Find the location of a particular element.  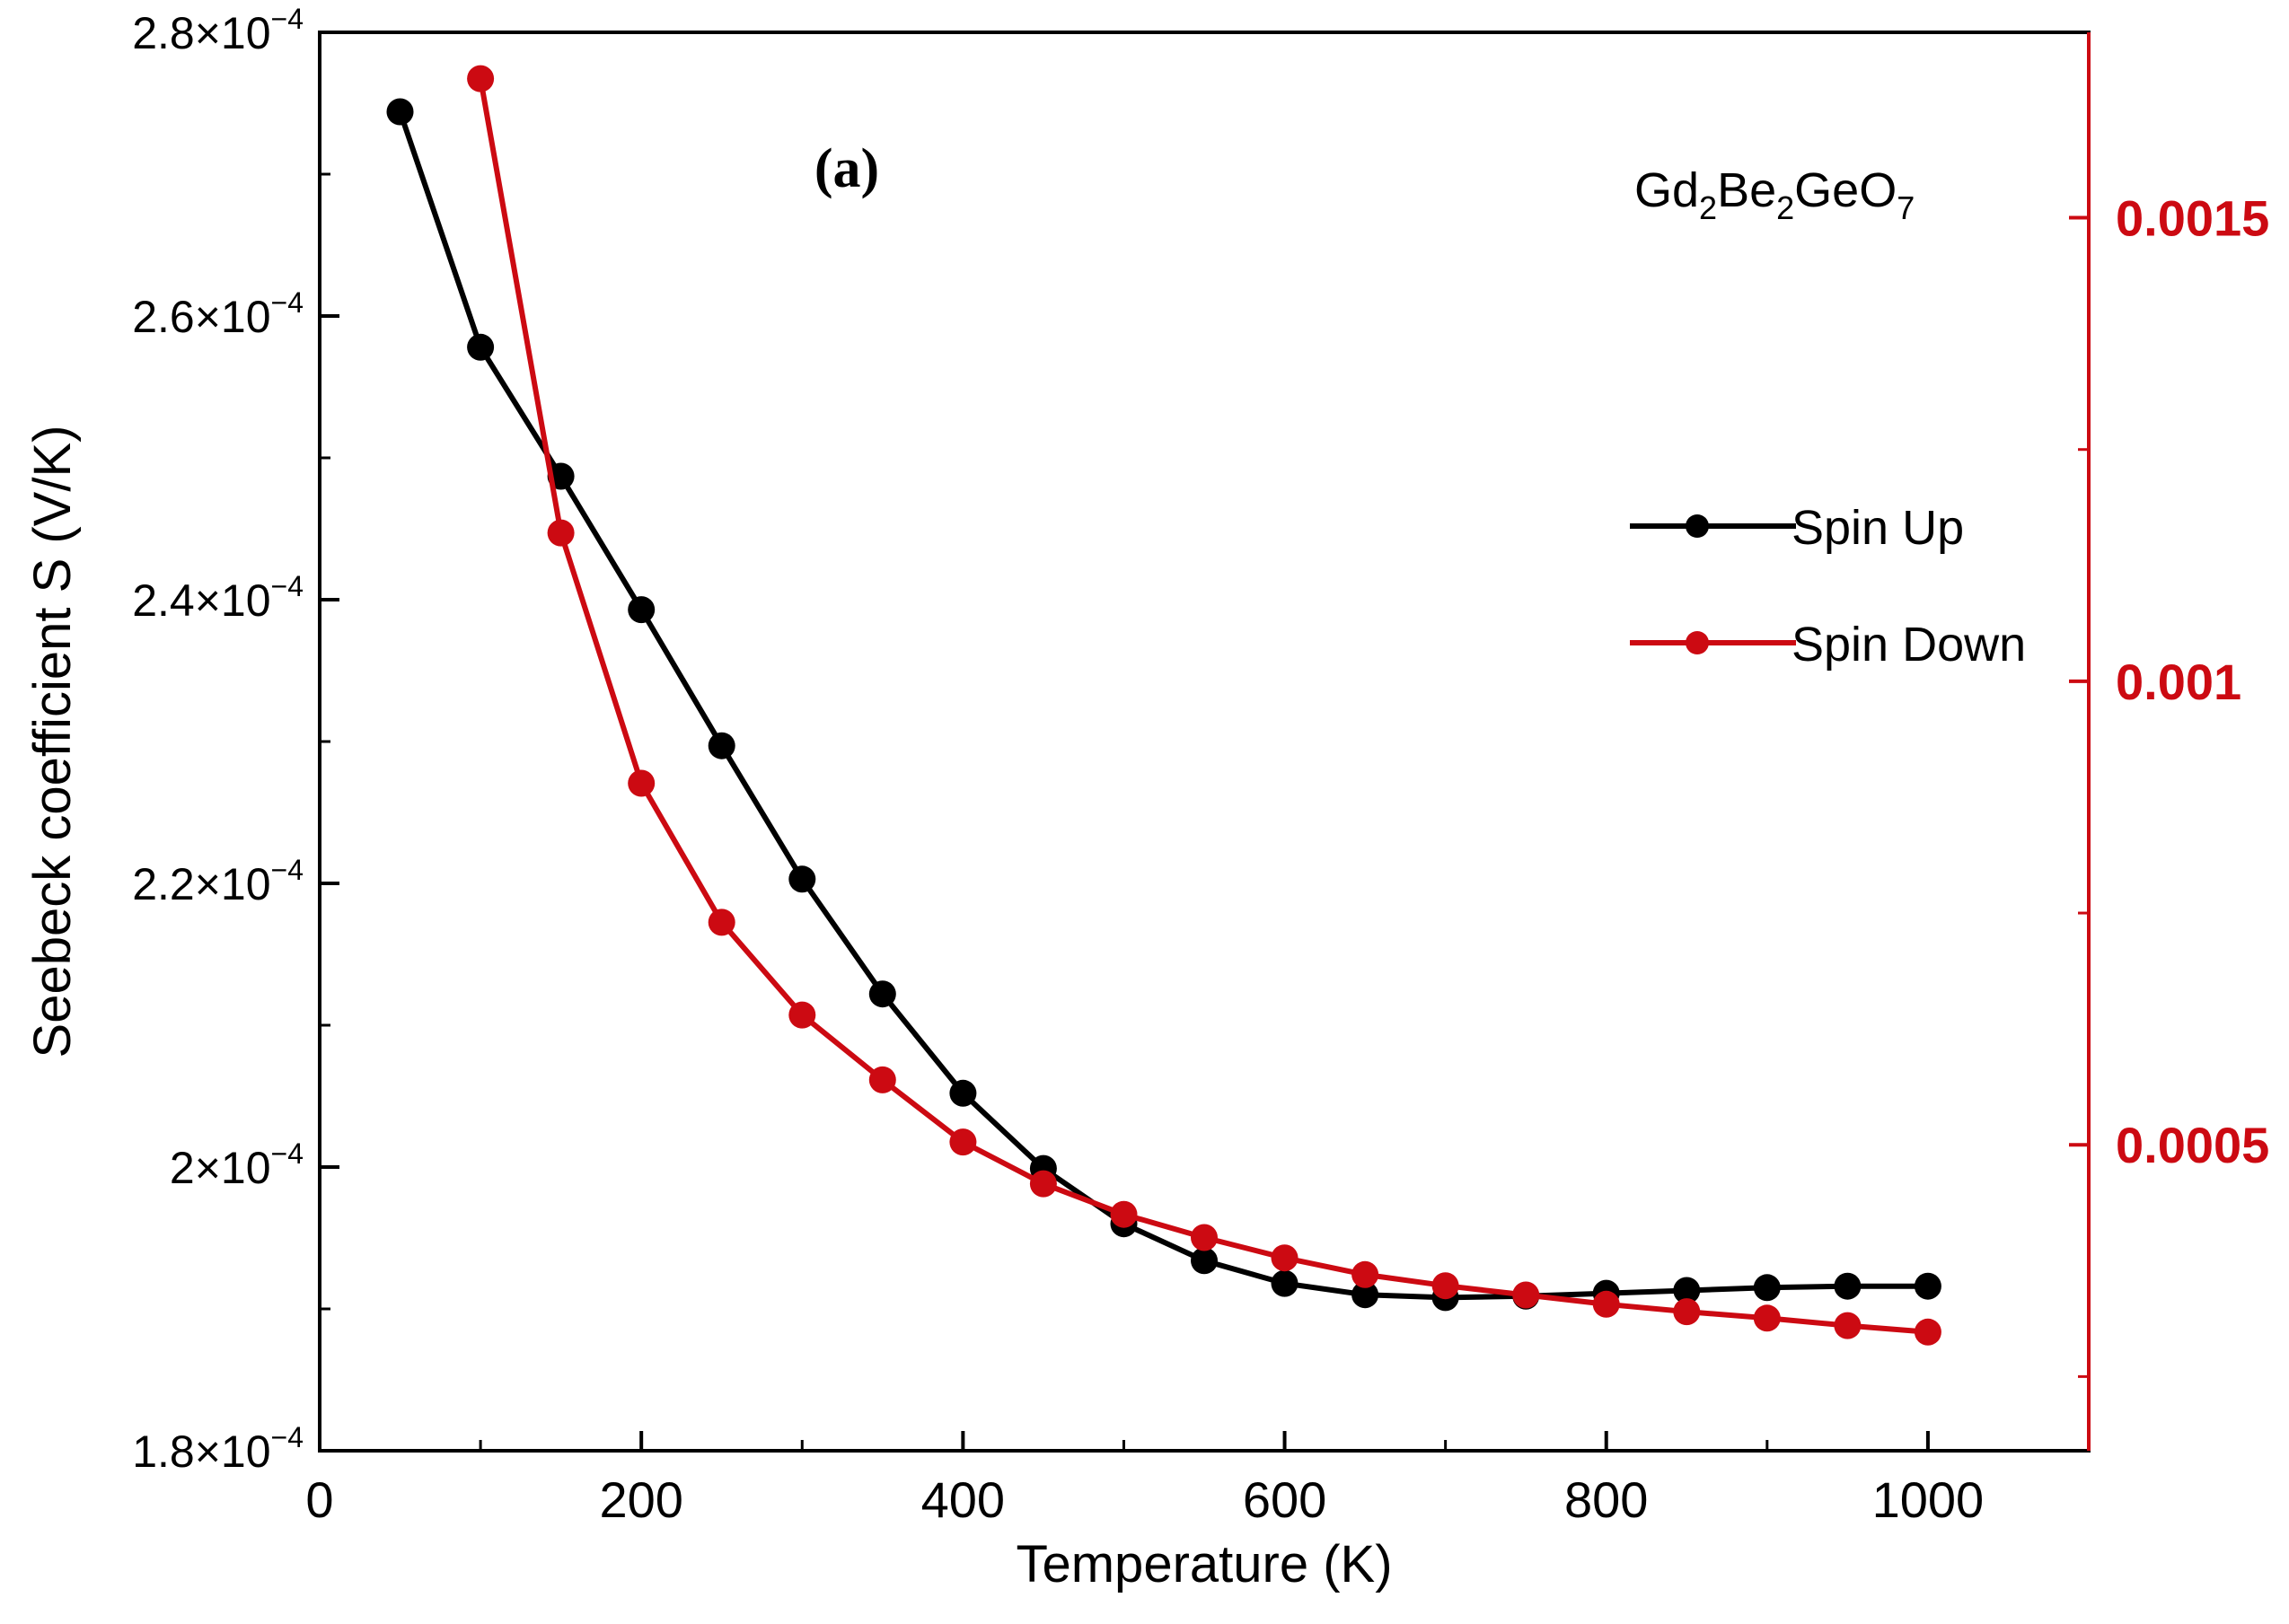

y-axis-label: Seebeck coefficient S (V/K) is located at coordinates (52, 742).